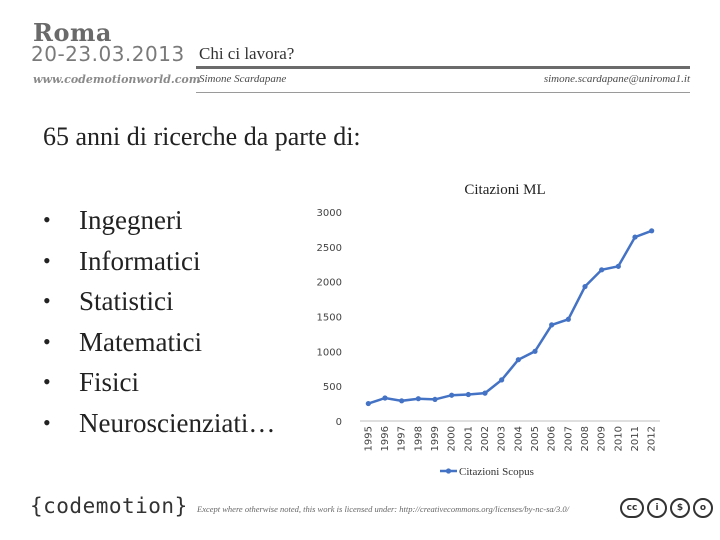 The height and width of the screenshot is (540, 720). What do you see at coordinates (657, 508) in the screenshot?
I see `attribution-icon: i` at bounding box center [657, 508].